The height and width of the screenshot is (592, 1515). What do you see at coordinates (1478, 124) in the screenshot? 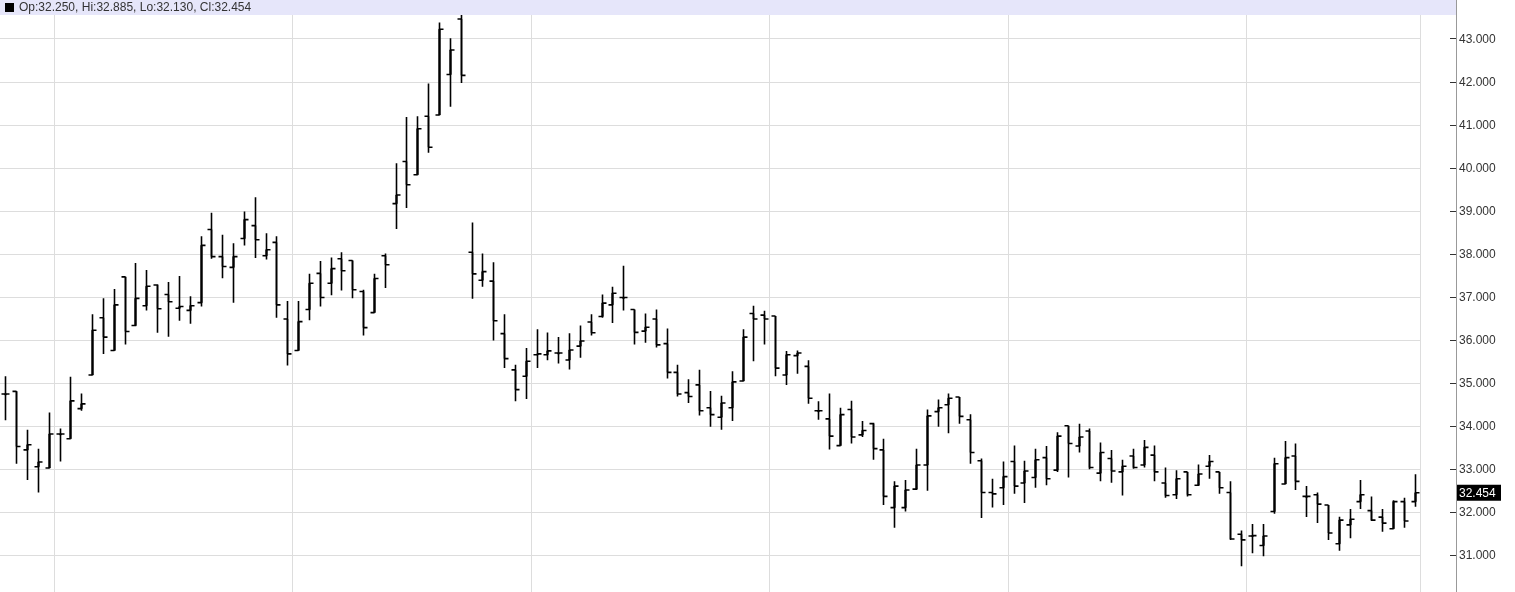
I see `y-tick-label: 41.000` at bounding box center [1478, 124].